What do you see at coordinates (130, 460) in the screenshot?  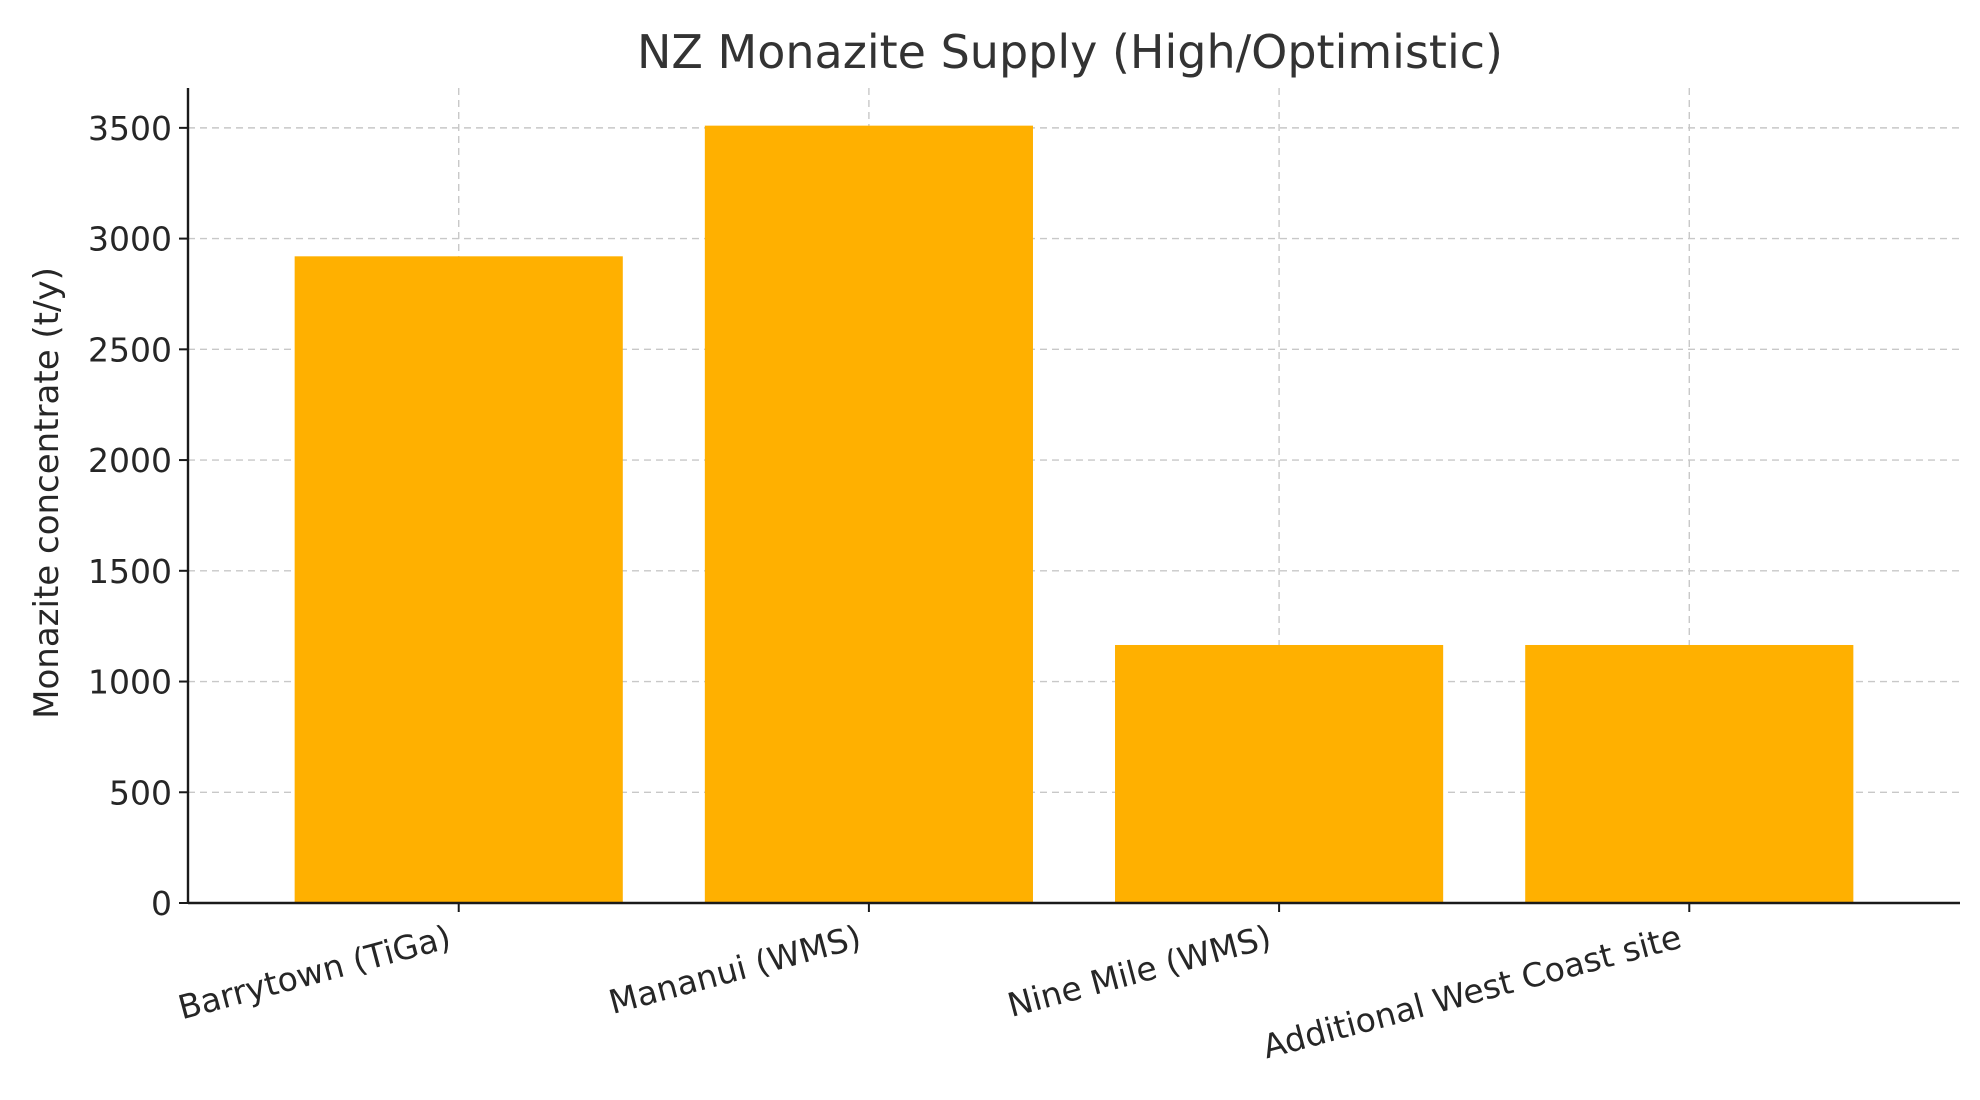 I see `y-tick-label-4: 2000` at bounding box center [130, 460].